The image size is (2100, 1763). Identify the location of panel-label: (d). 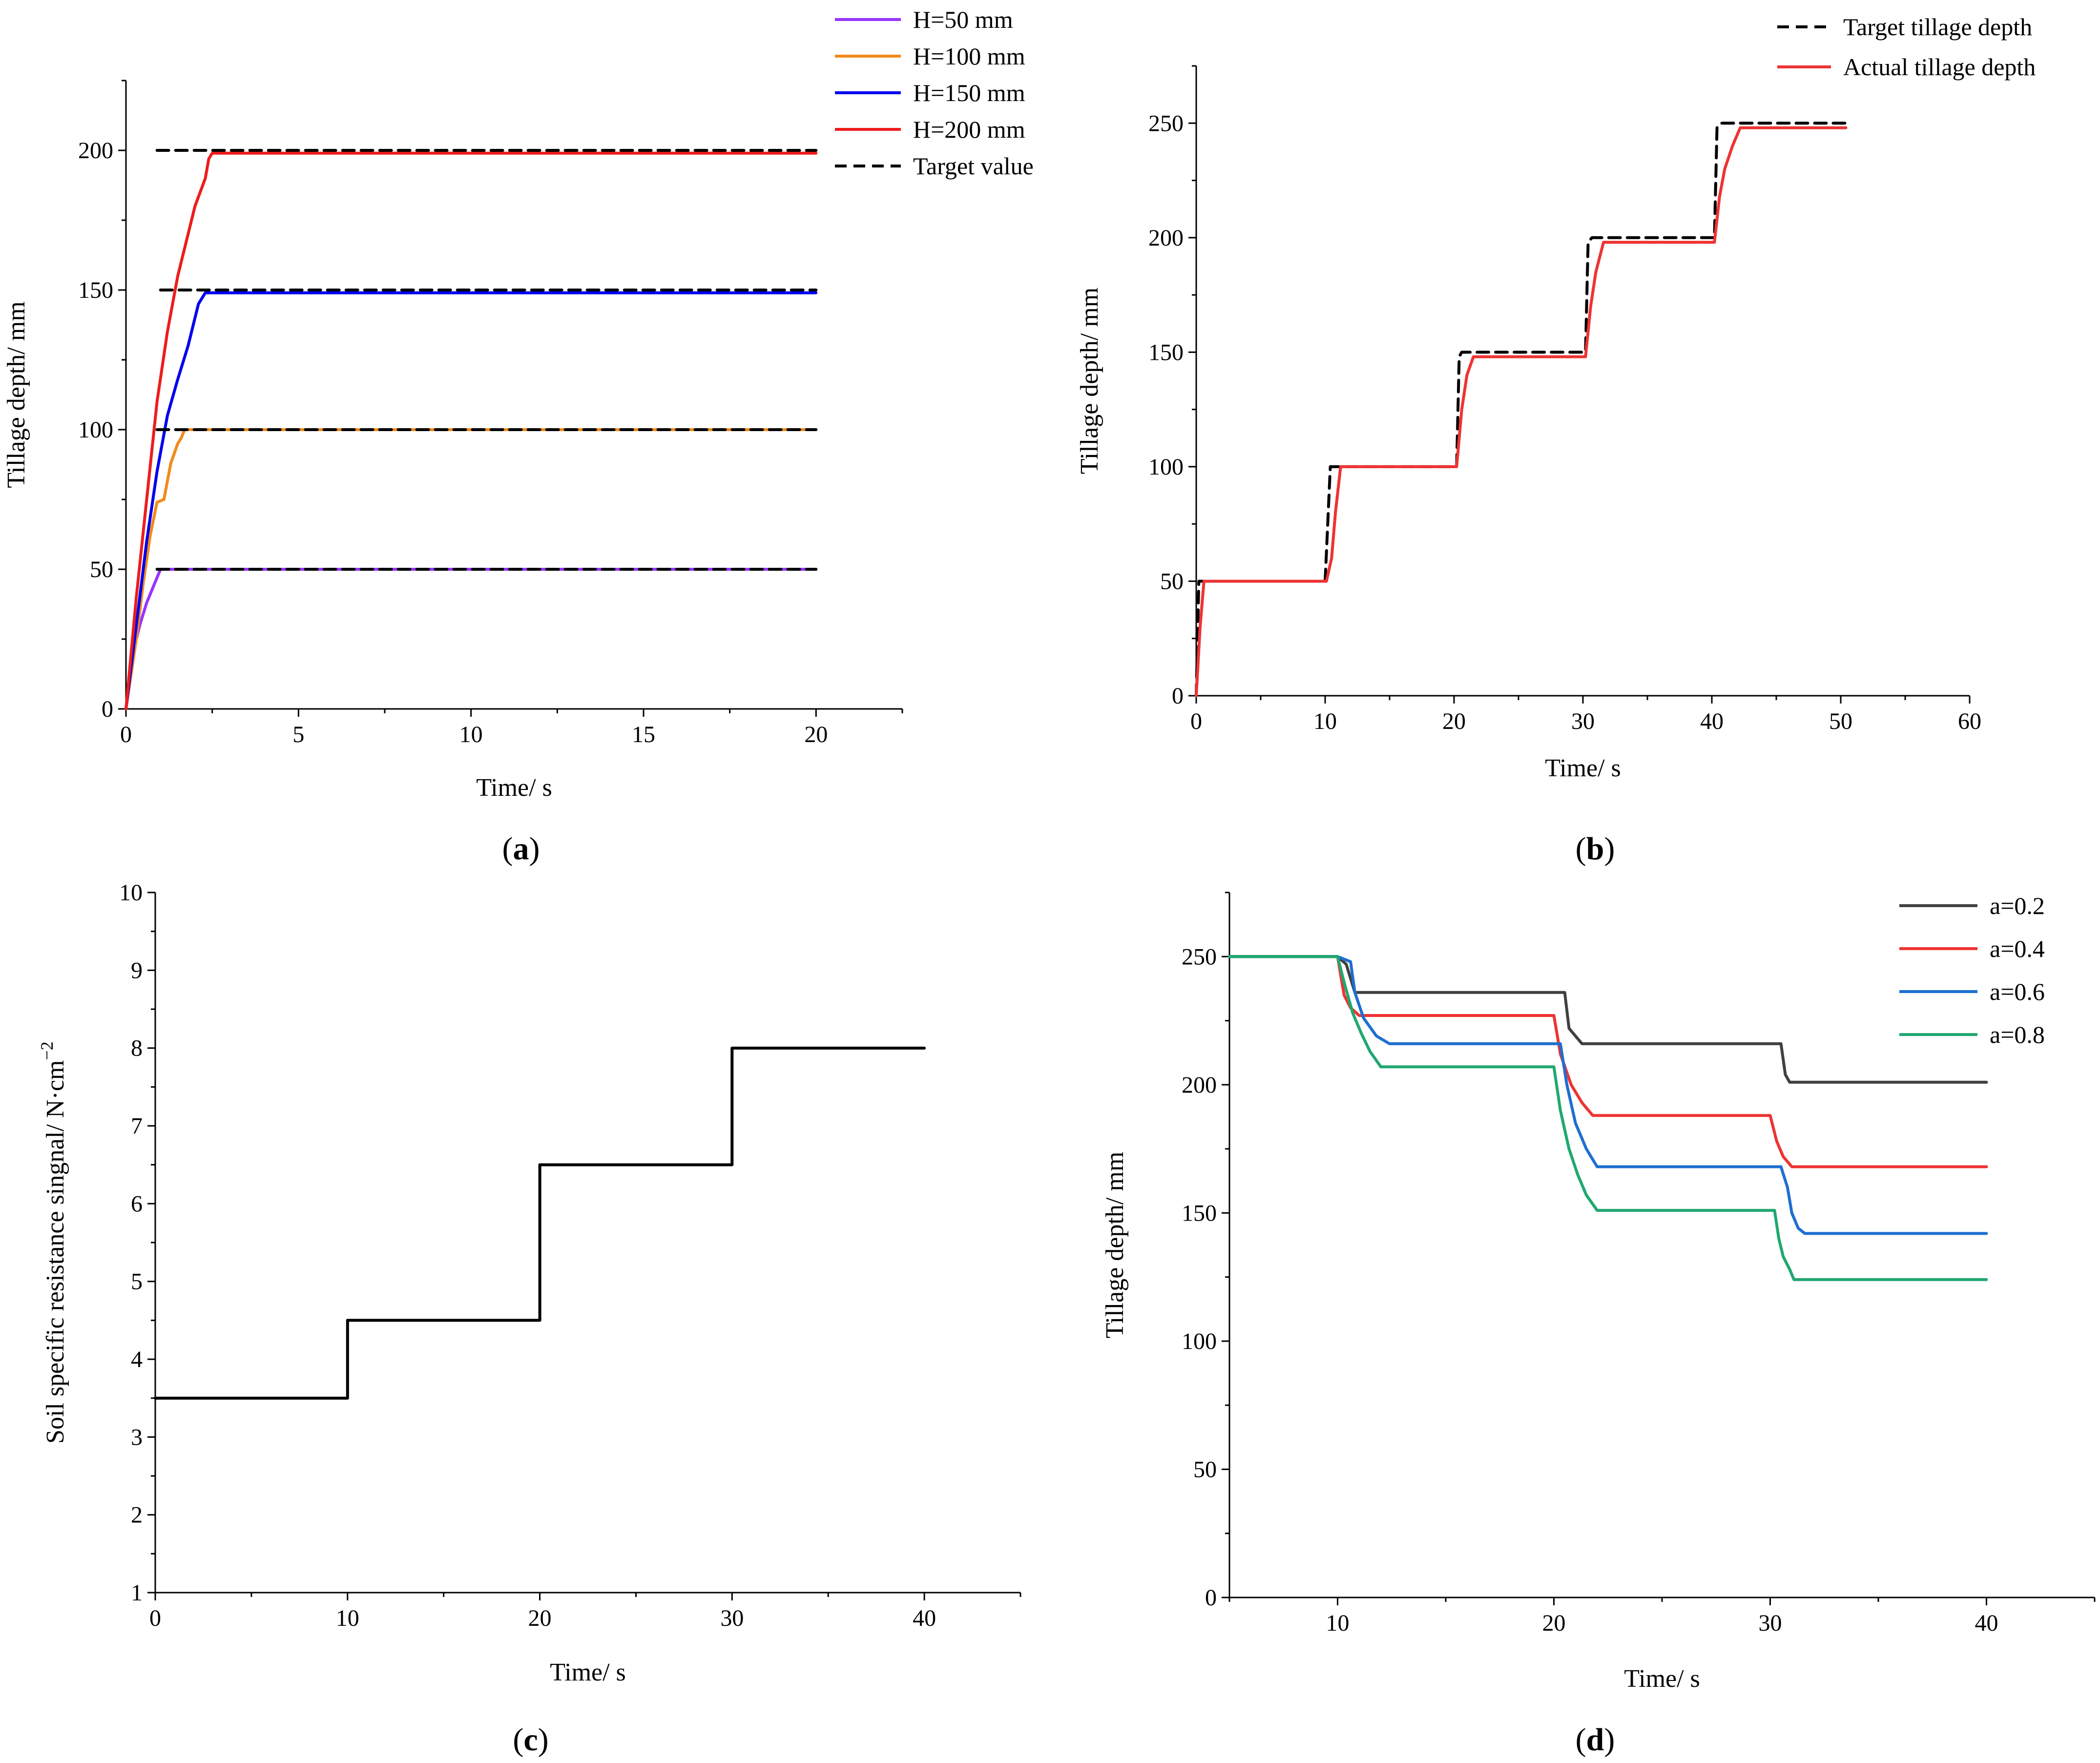
(1595, 1740).